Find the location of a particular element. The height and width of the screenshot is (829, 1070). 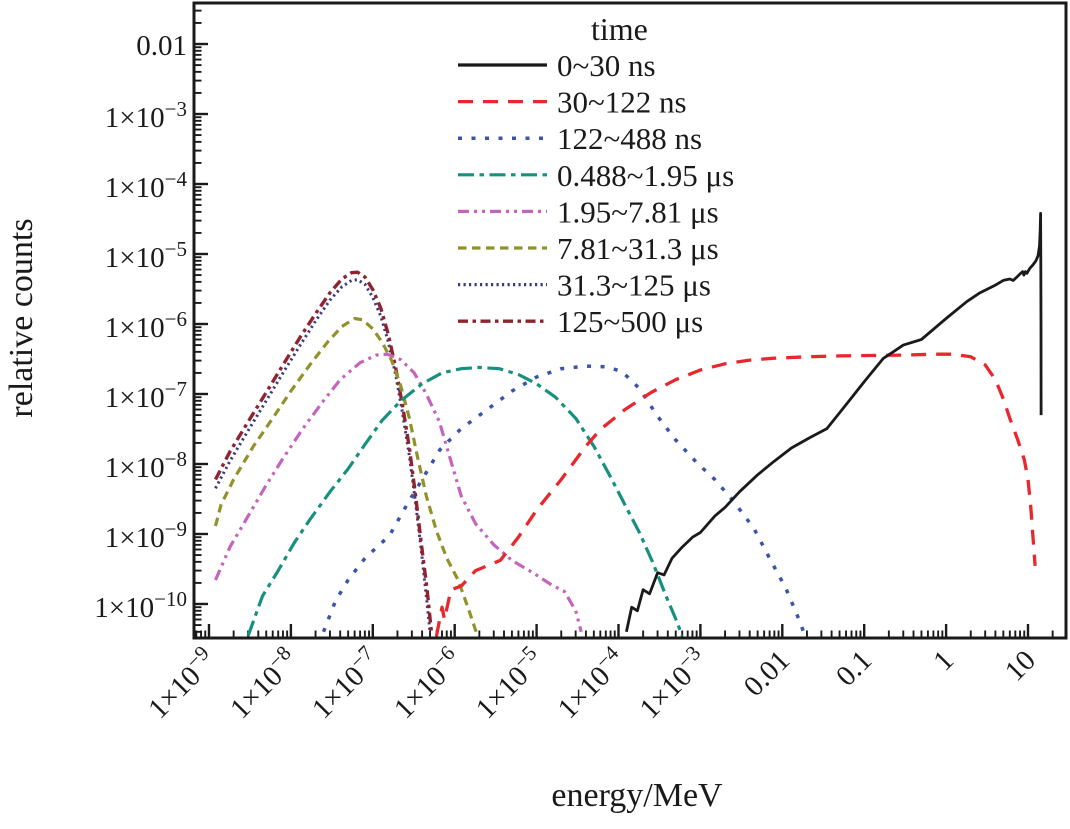

y-axis-title: relative counts is located at coordinates (21, 317).